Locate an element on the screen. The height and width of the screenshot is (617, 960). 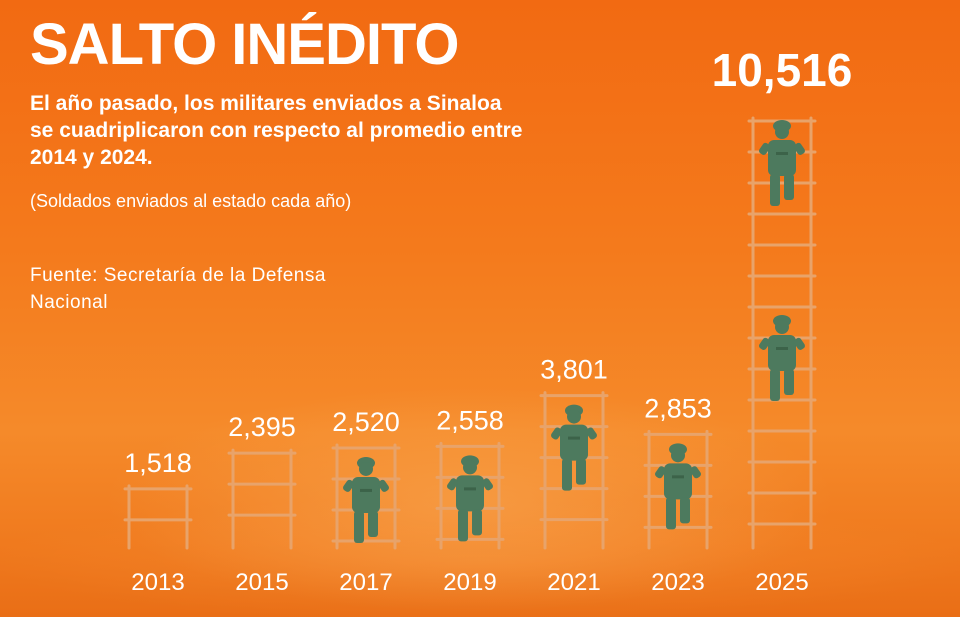
category-label: 2015 is located at coordinates (261, 582).